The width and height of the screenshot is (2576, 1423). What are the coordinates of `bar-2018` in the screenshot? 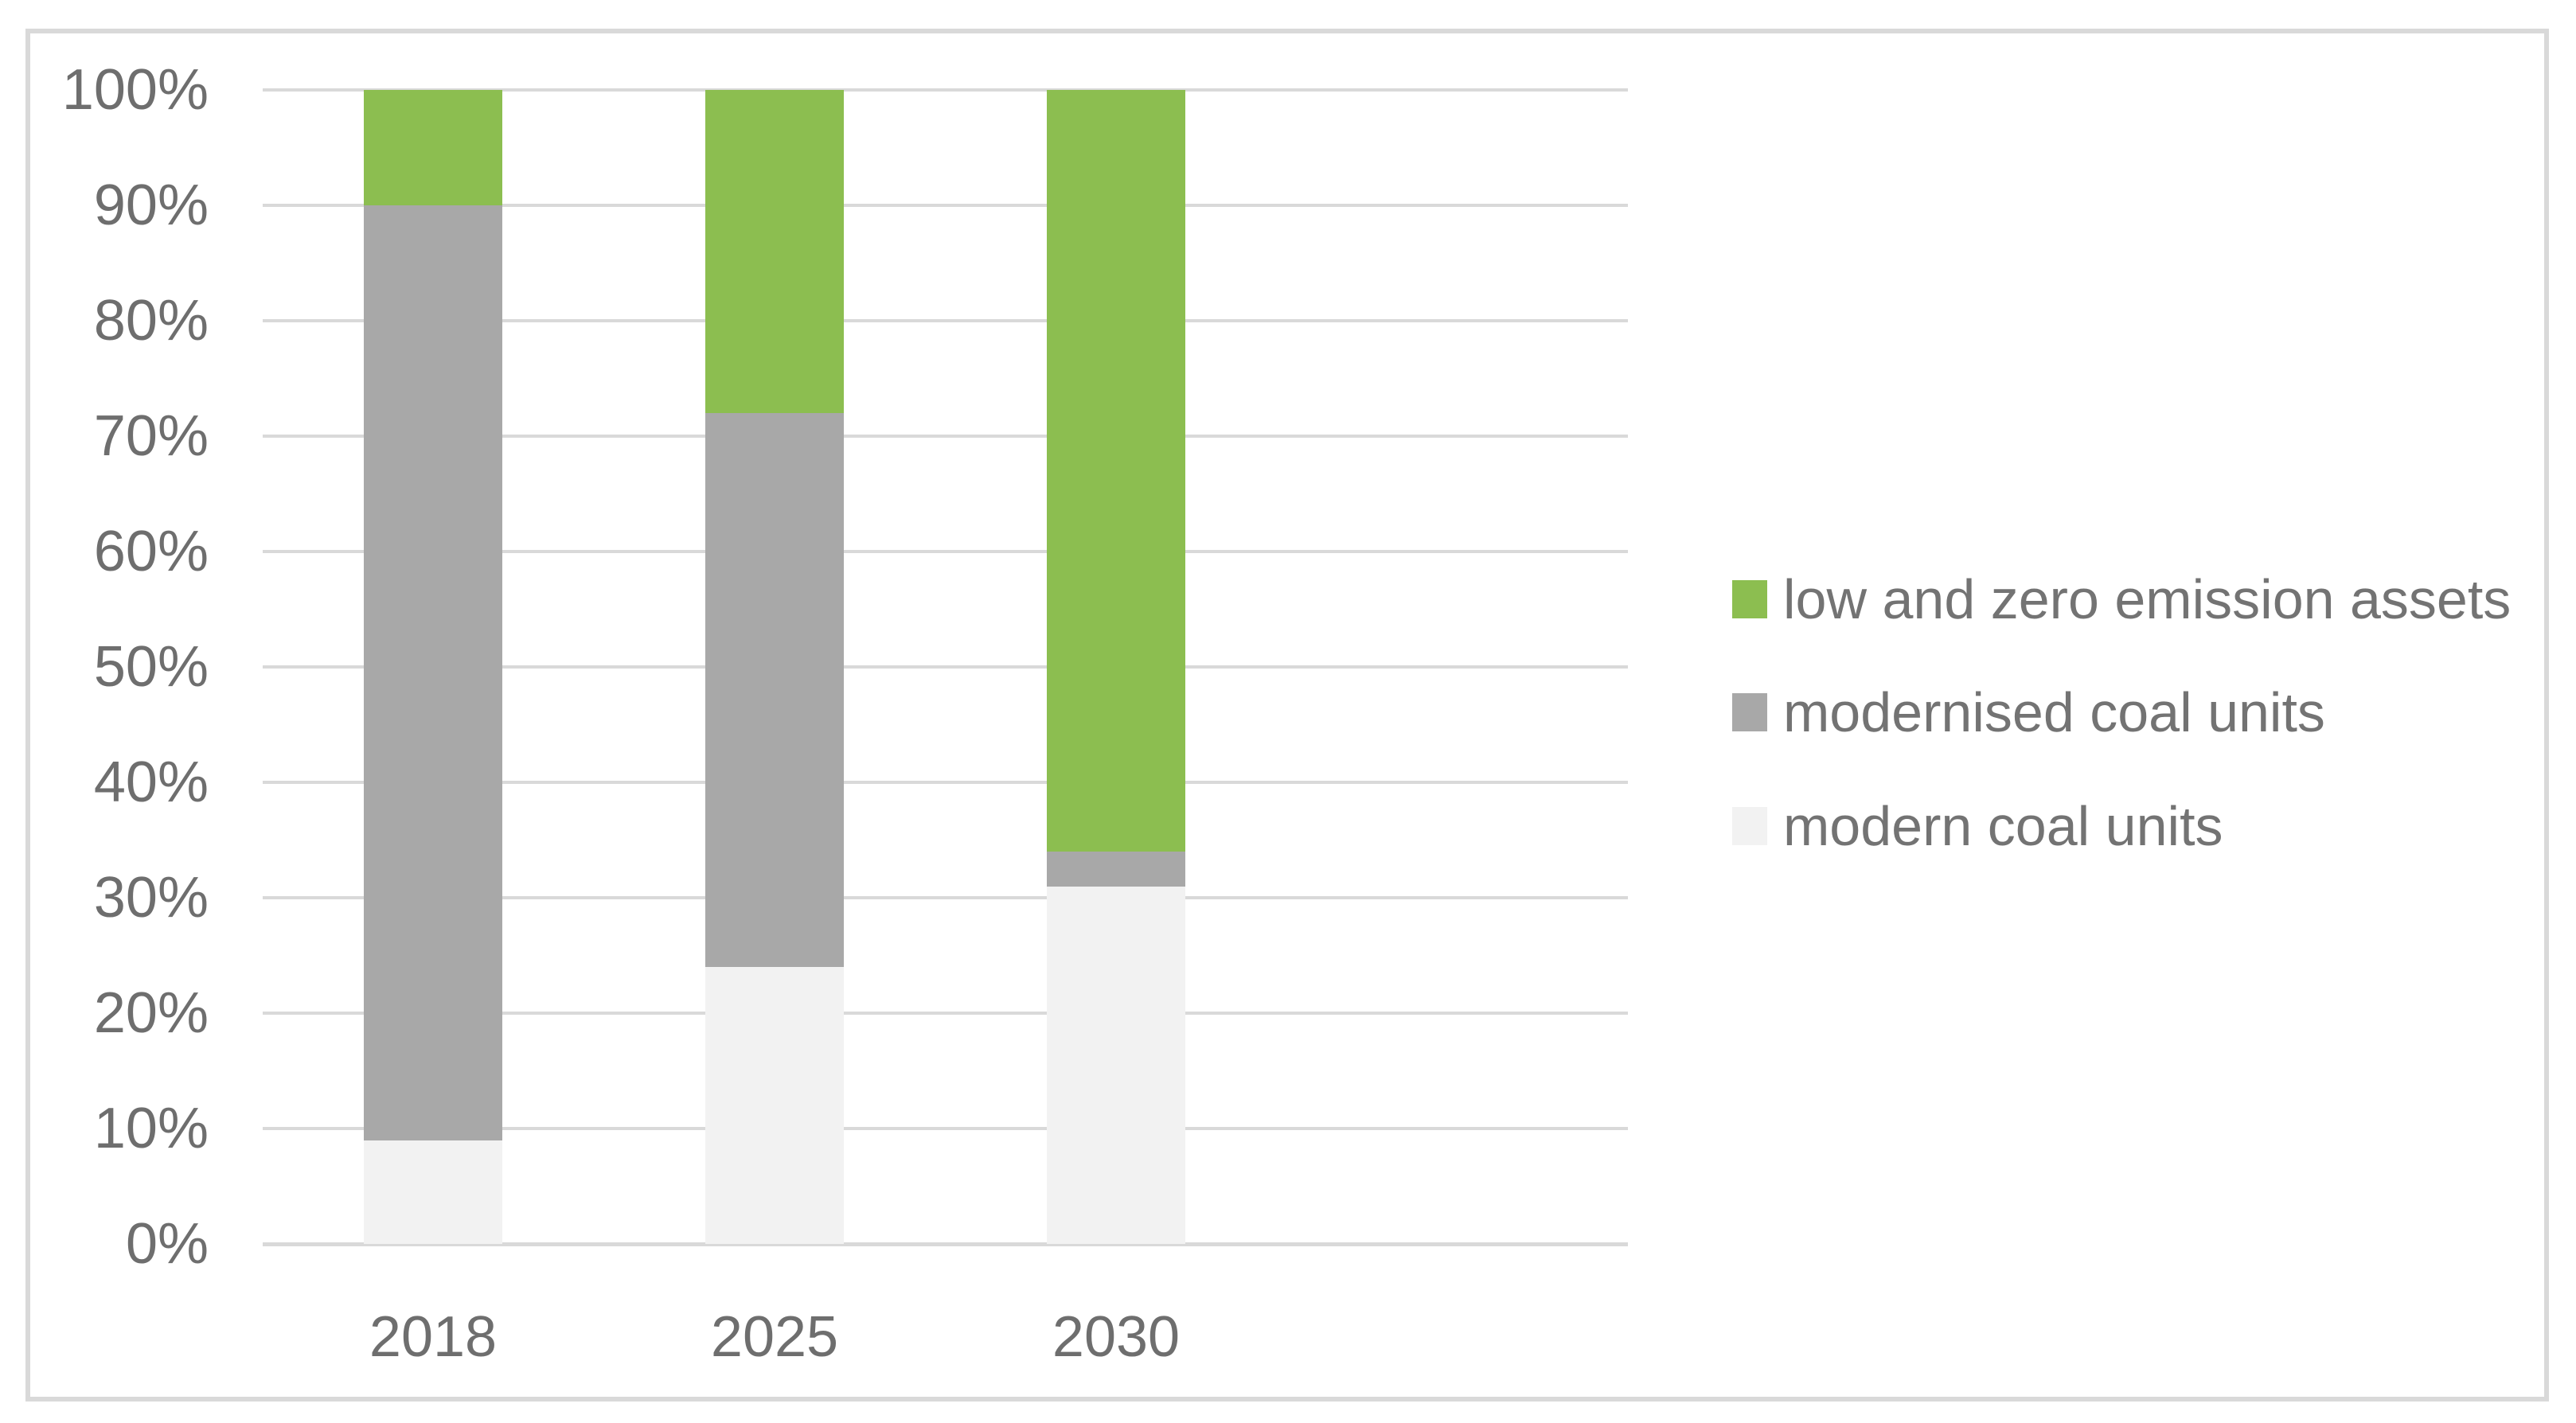 It's located at (433, 667).